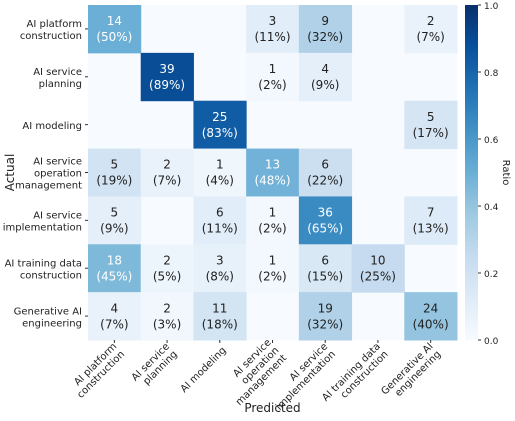  Describe the element at coordinates (272, 181) in the screenshot. I see `cell-ratio-label: (48%)` at that location.